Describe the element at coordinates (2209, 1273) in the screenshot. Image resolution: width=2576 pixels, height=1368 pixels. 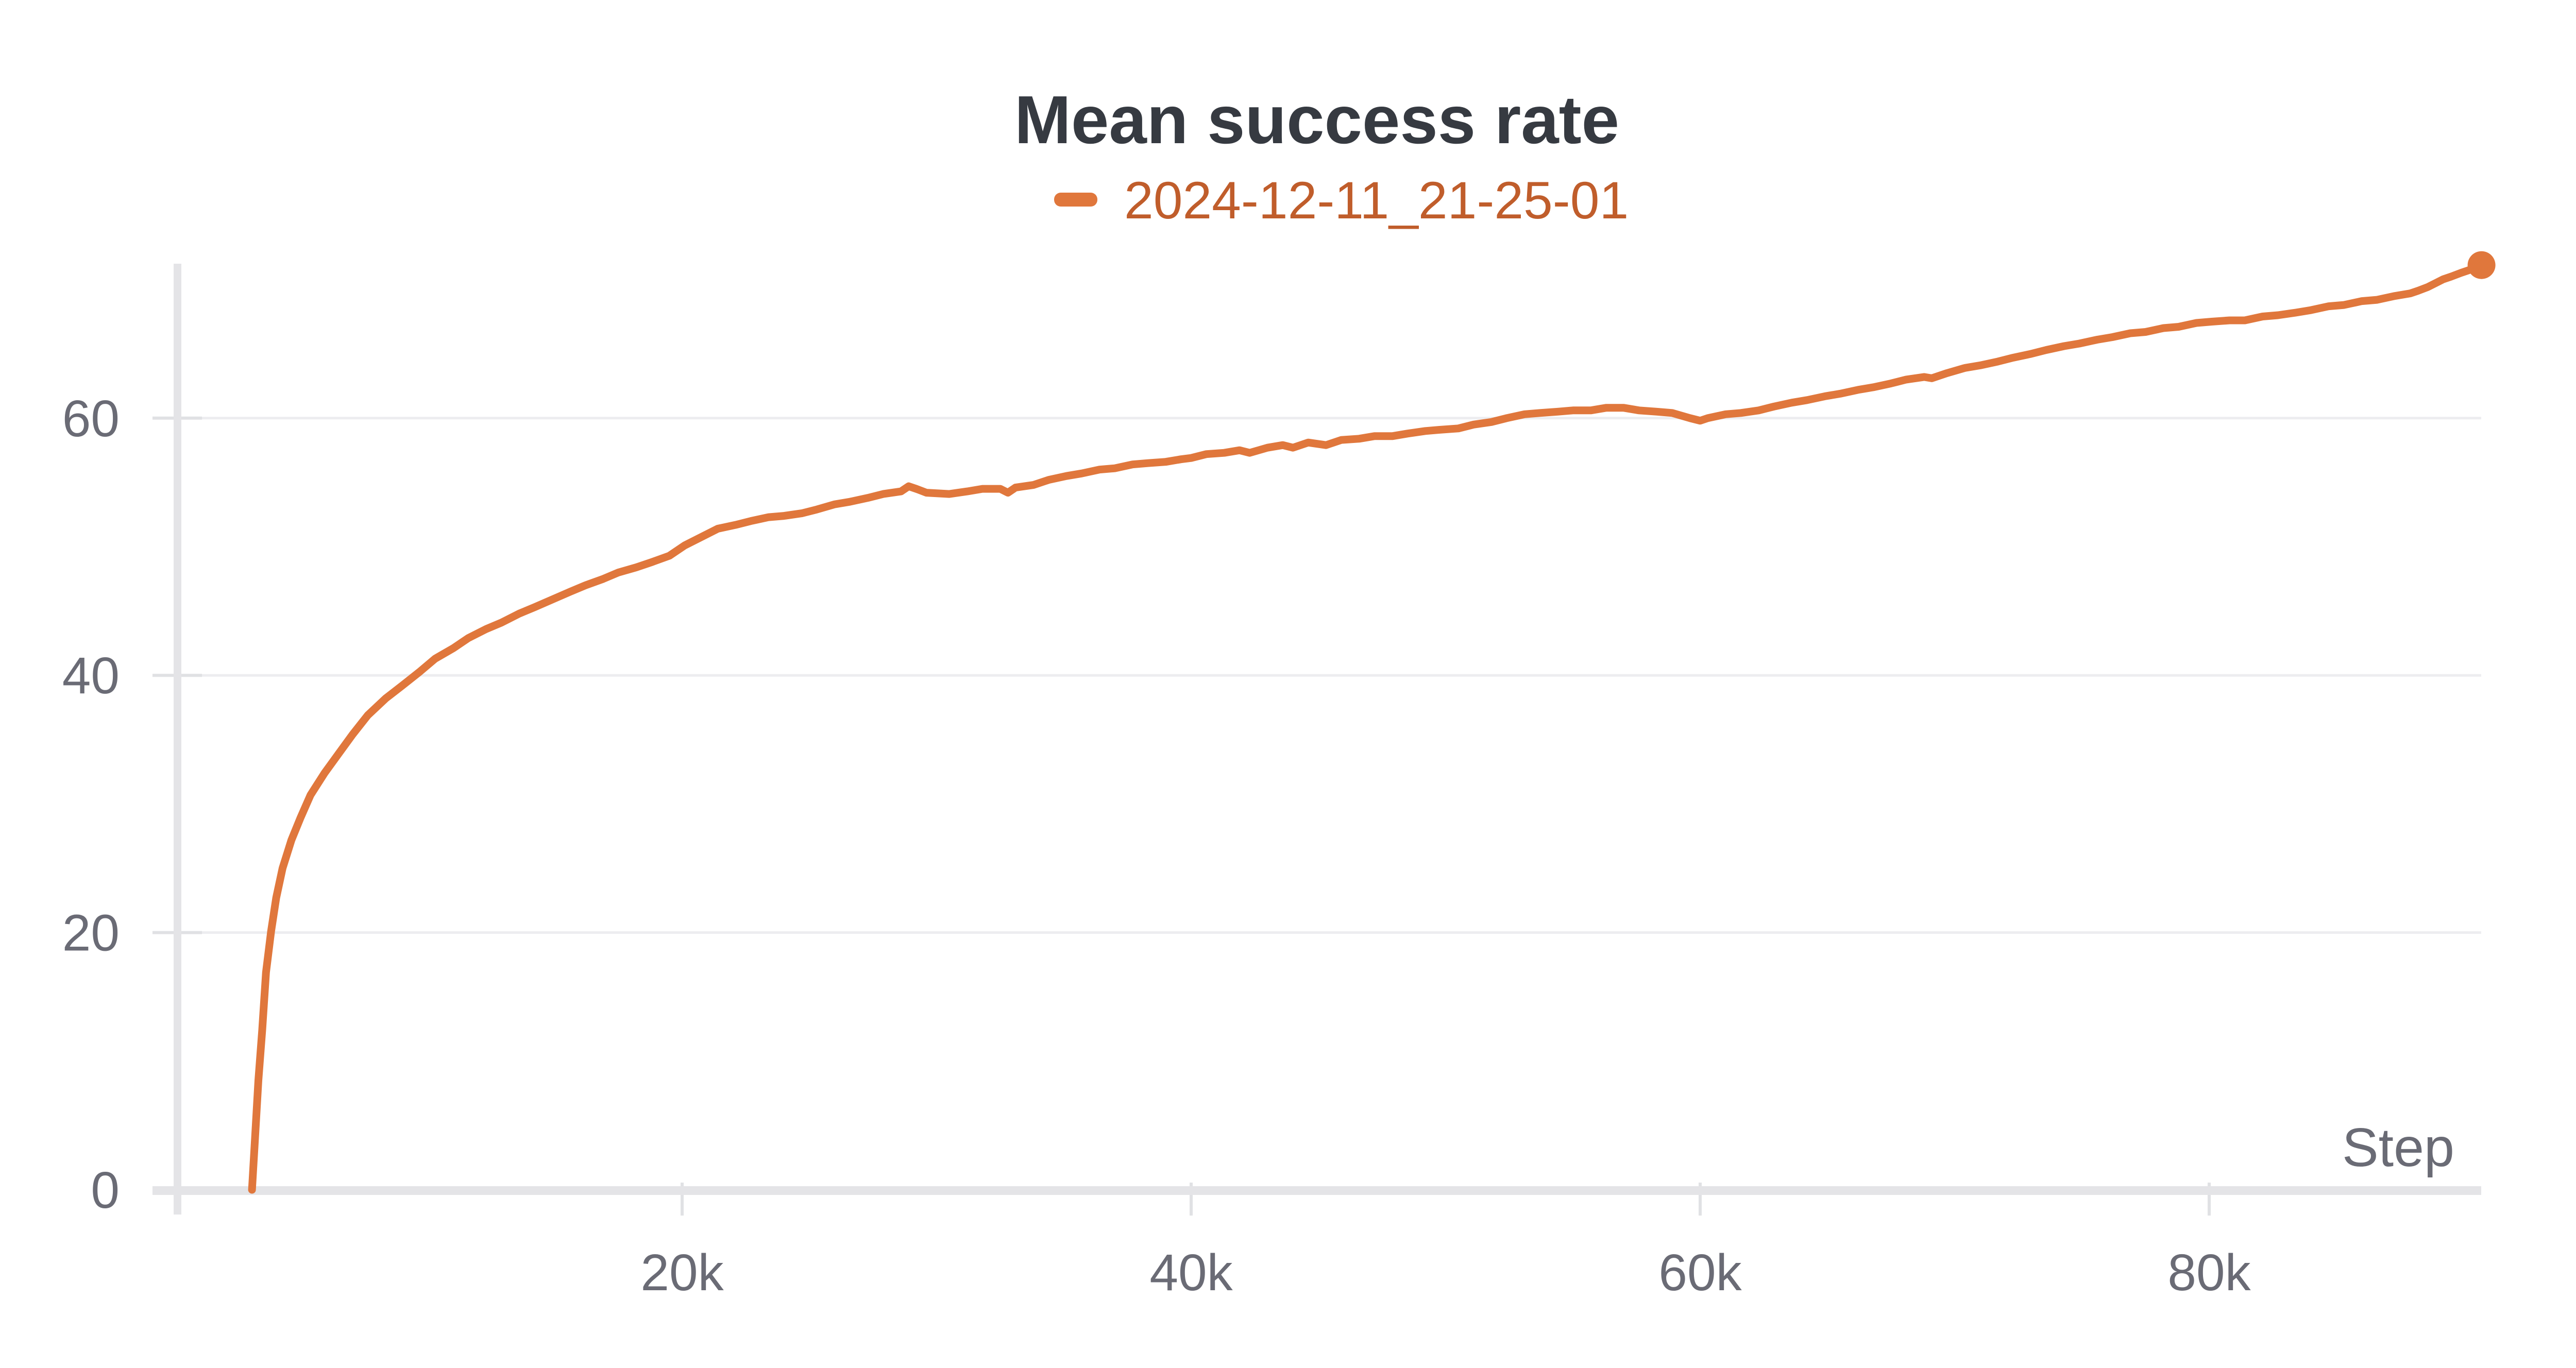
I see `x-tick-label: 80k` at that location.